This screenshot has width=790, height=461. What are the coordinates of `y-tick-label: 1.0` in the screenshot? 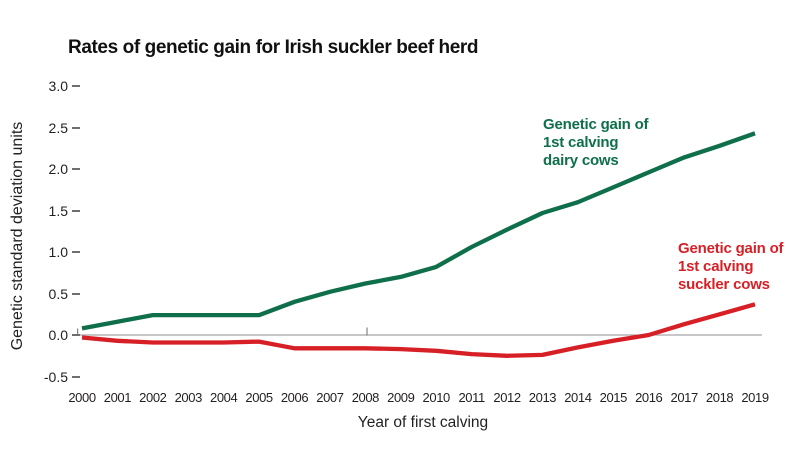 It's located at (58, 252).